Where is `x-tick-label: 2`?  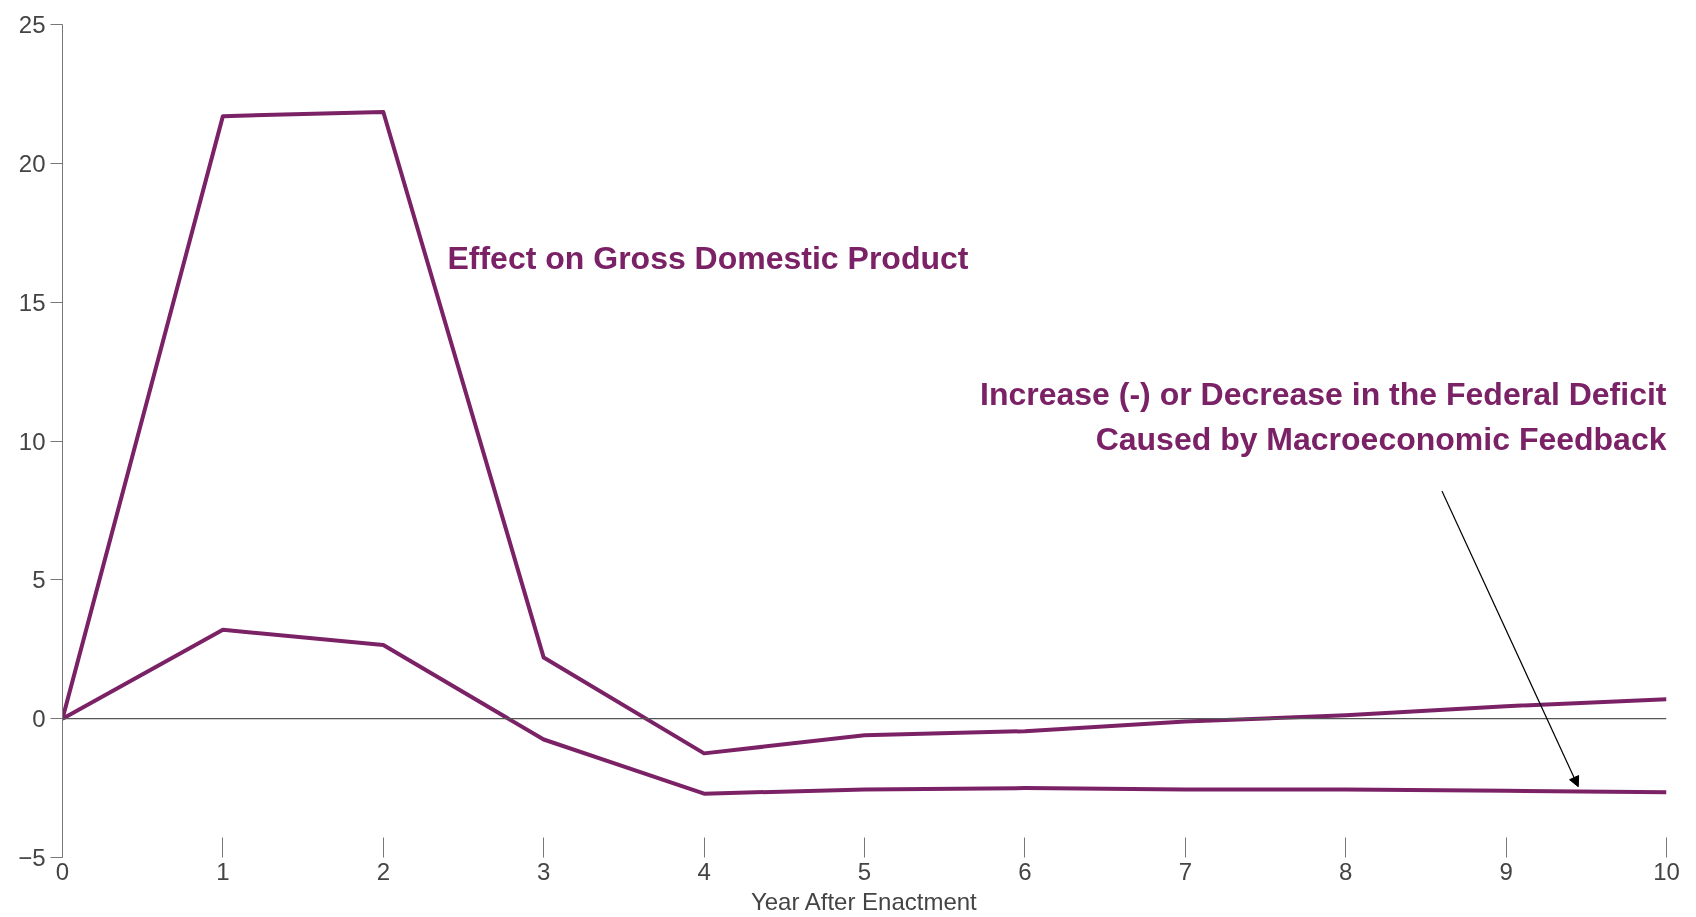 x-tick-label: 2 is located at coordinates (383, 871).